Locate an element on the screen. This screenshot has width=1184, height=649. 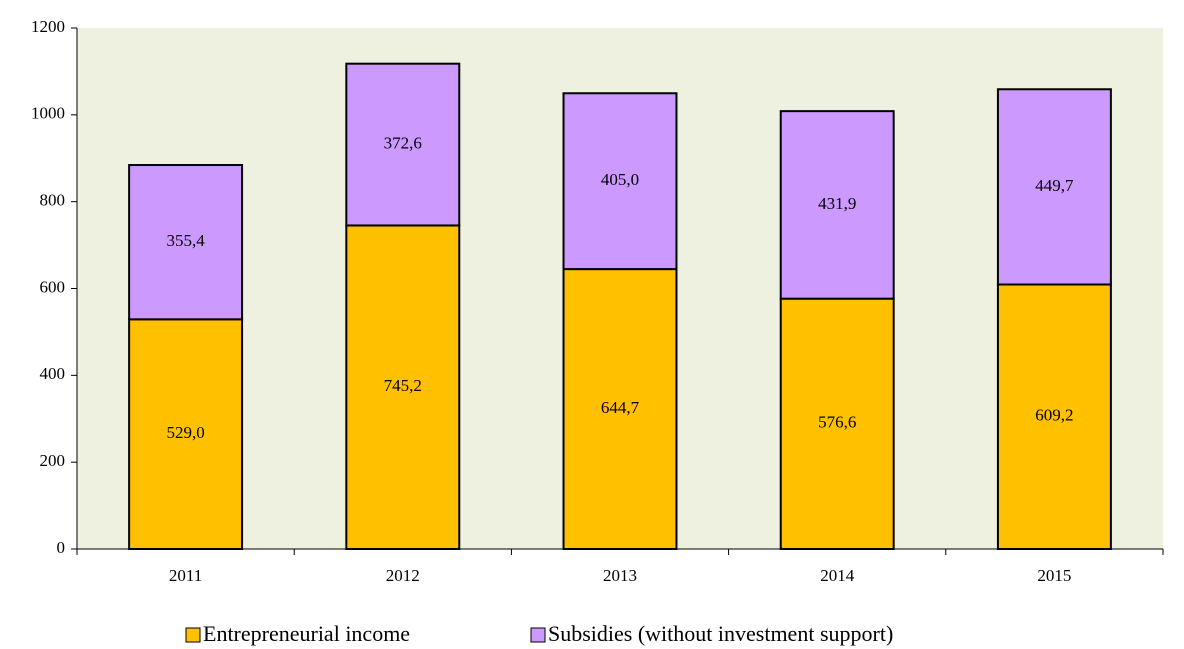
data-label: 355,4 is located at coordinates (185, 240).